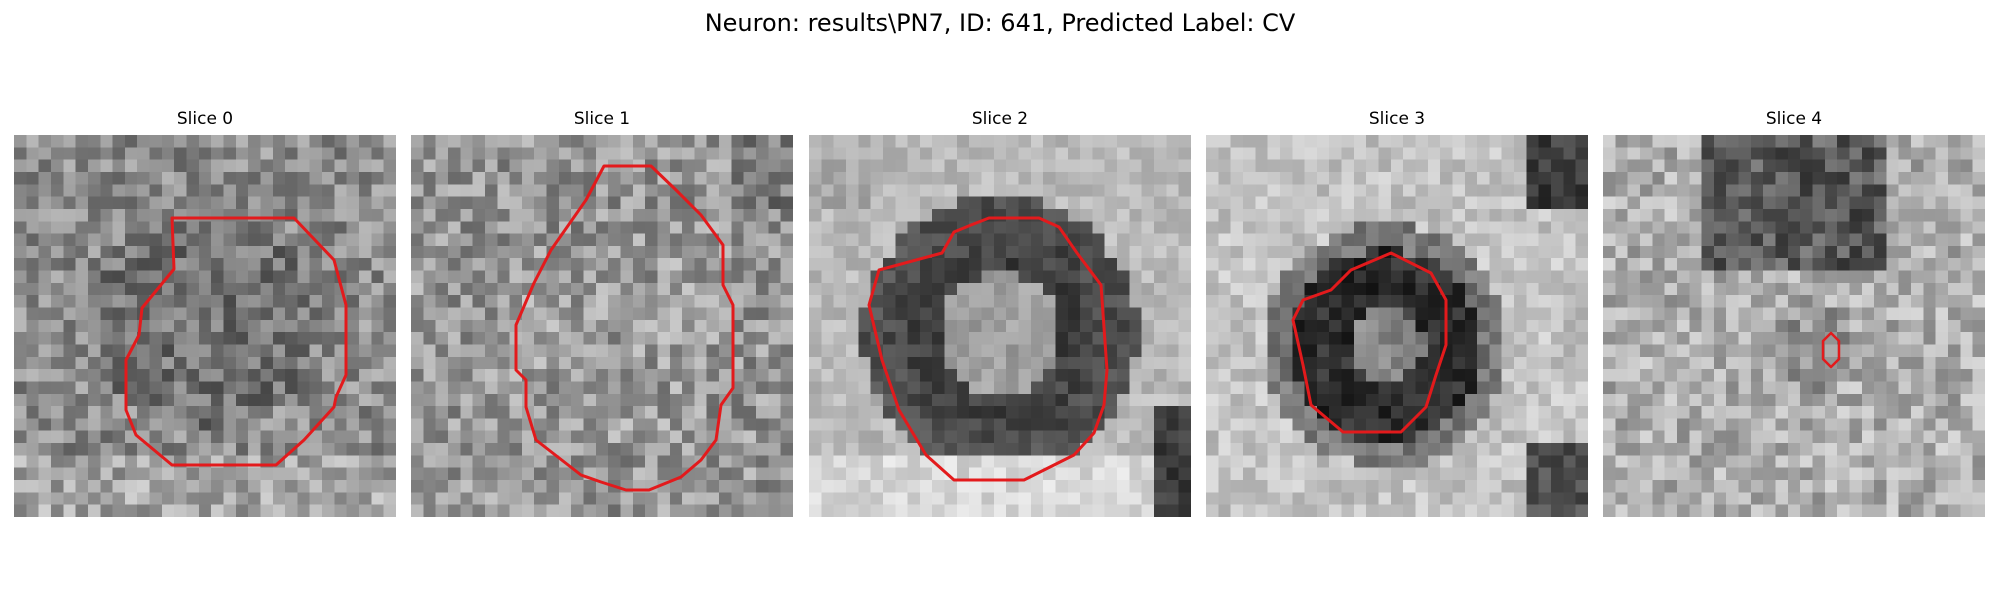  What do you see at coordinates (602, 119) in the screenshot?
I see `slice-1-title: Slice 1` at bounding box center [602, 119].